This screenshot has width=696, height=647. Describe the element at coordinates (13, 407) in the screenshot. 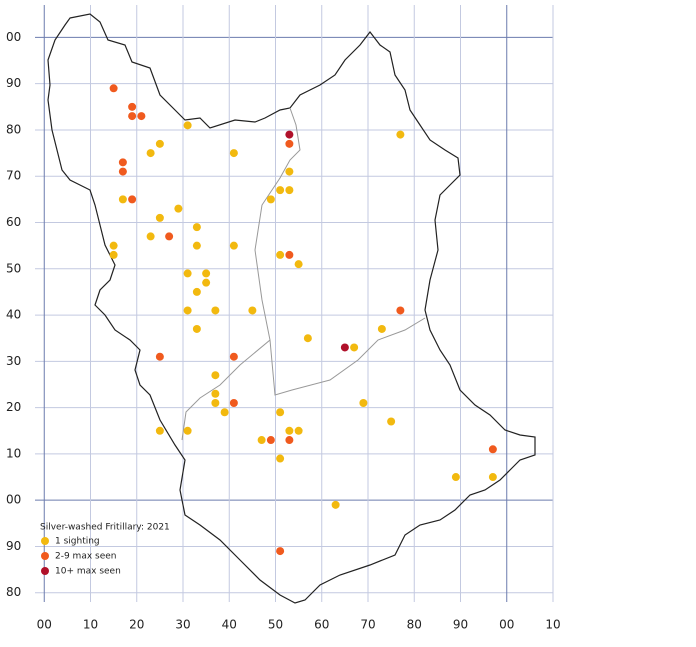

I see `y-tick-label: 20` at that location.